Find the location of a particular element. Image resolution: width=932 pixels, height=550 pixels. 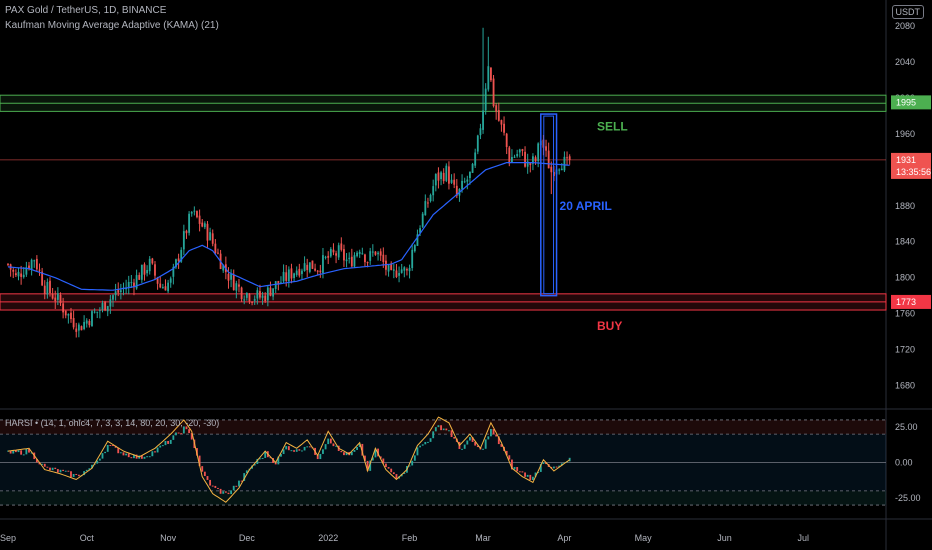

symbol-title: PAX Gold / TetherUS, 1D, BINANCE is located at coordinates (86, 10).